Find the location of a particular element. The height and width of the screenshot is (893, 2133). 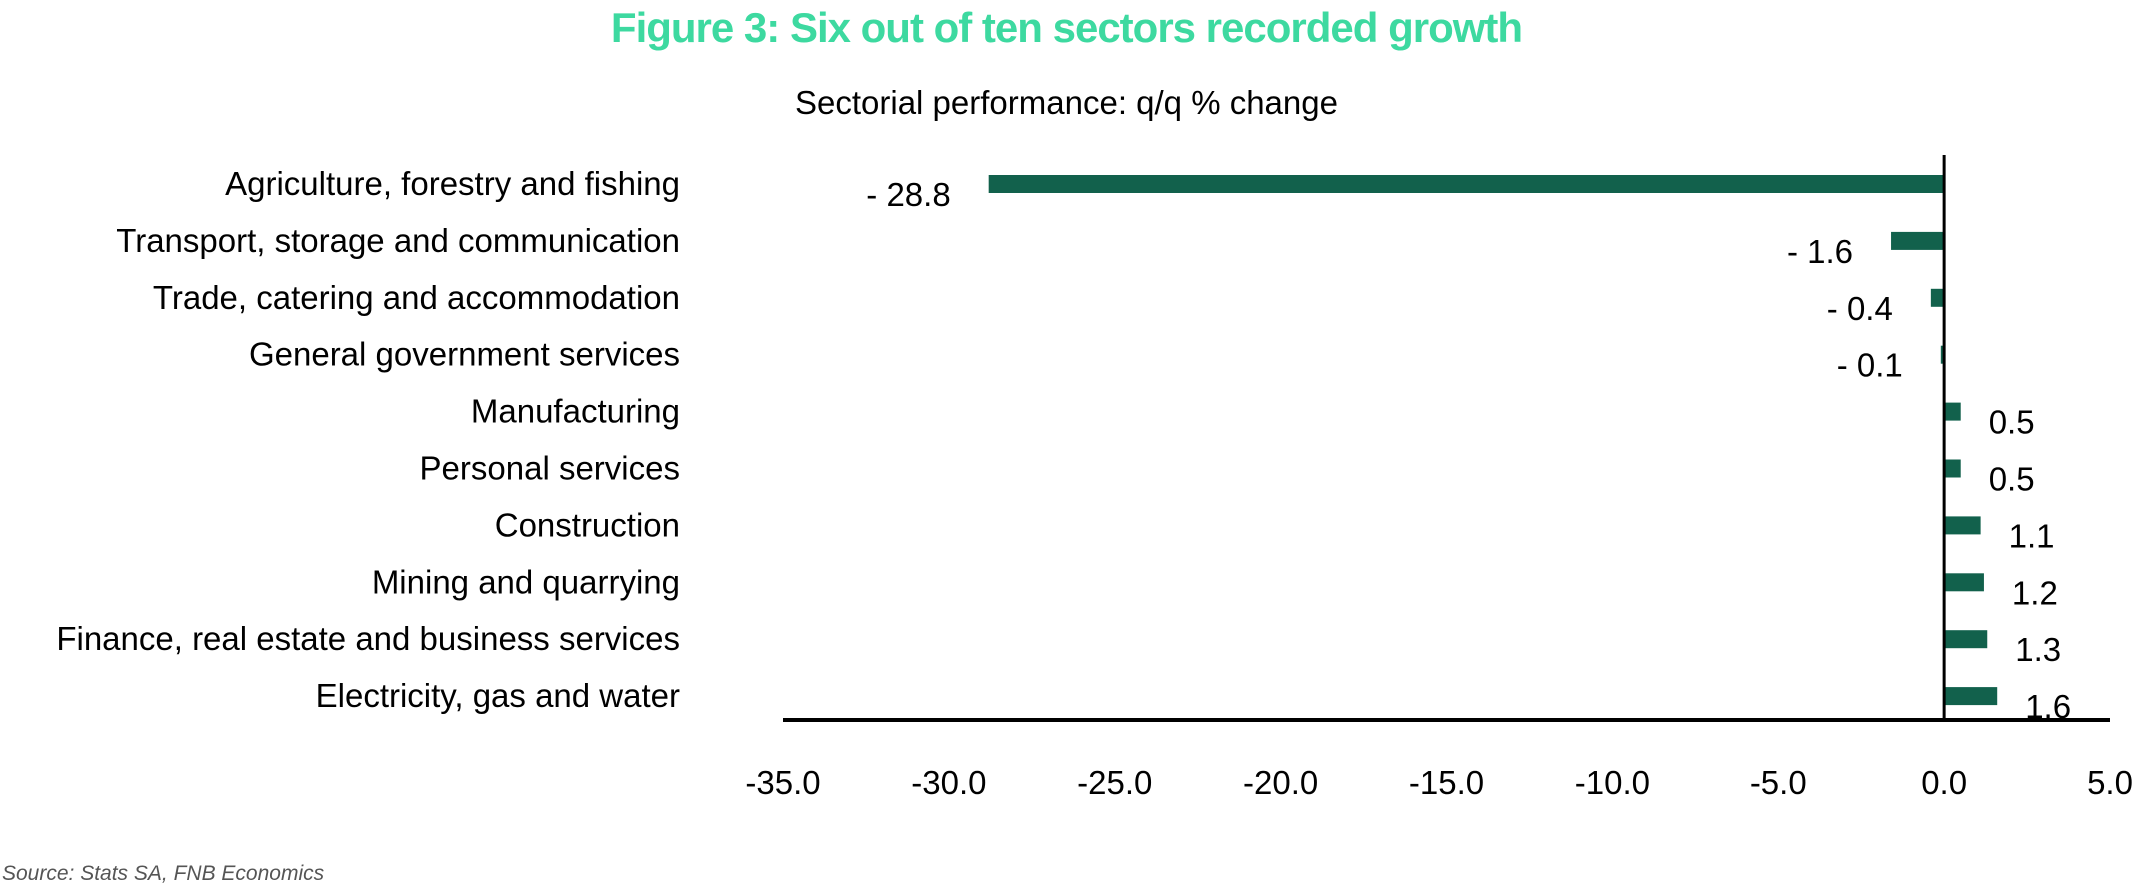

tick-label: 5.0 is located at coordinates (2110, 782).